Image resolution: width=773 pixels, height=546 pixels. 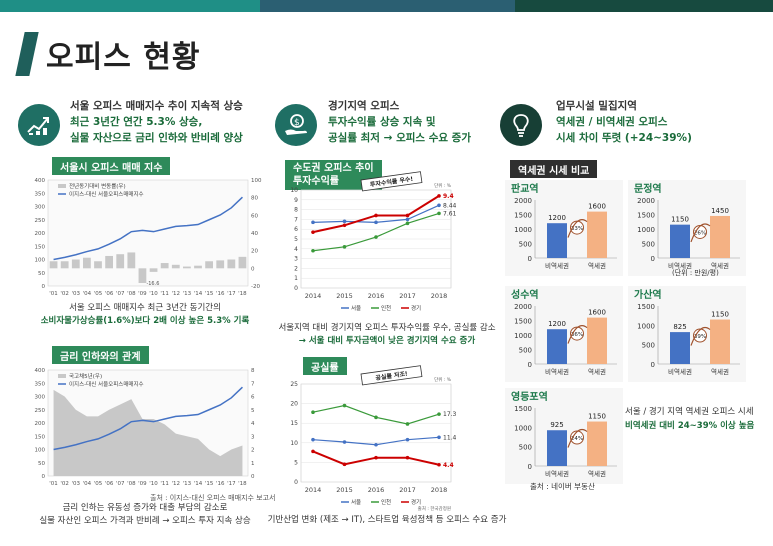 I want to click on bar-value: 1600, so click(x=597, y=207).